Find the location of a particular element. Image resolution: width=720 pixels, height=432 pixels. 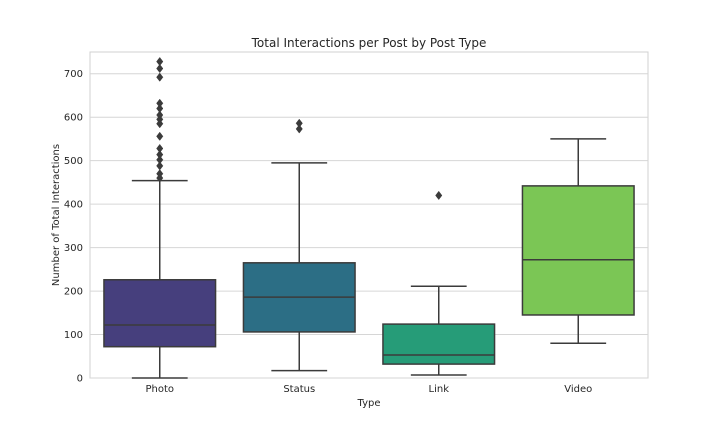

y-tick-label: 300 is located at coordinates (73, 248).